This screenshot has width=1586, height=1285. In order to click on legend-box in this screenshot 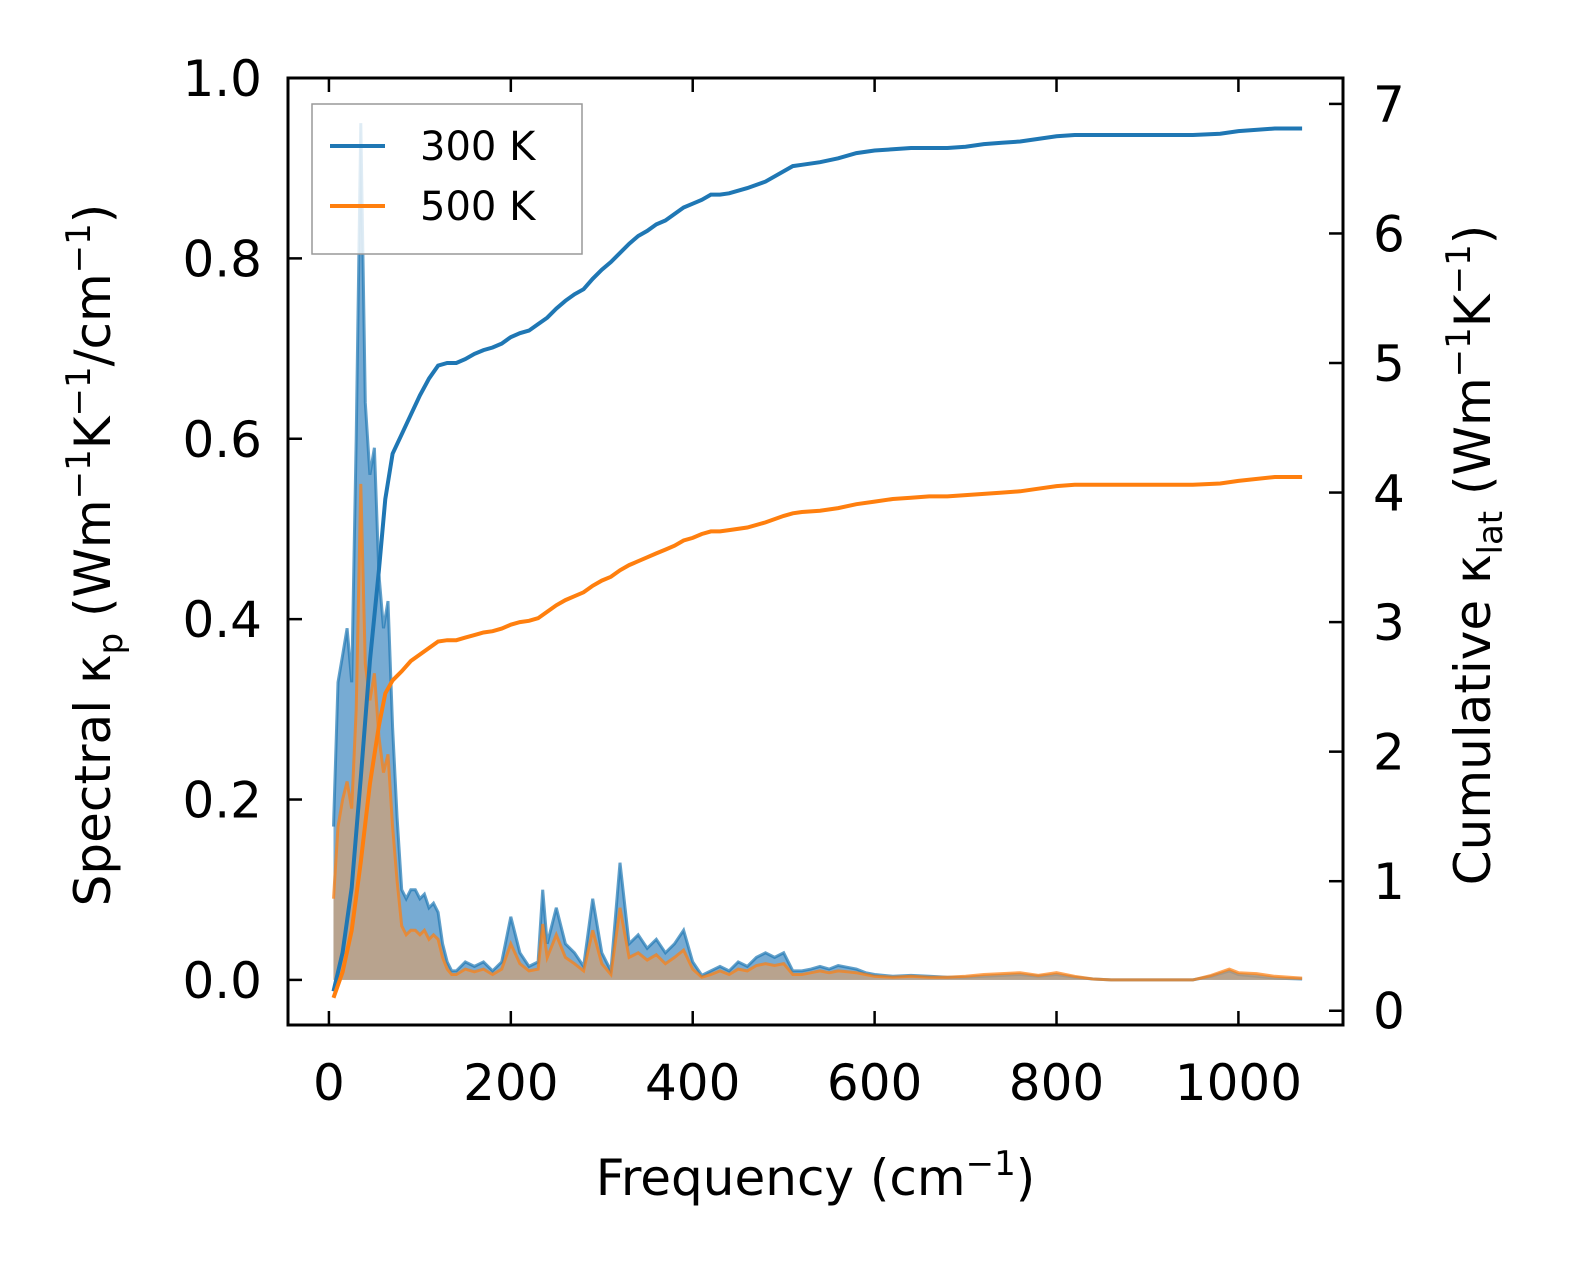, I will do `click(447, 179)`.